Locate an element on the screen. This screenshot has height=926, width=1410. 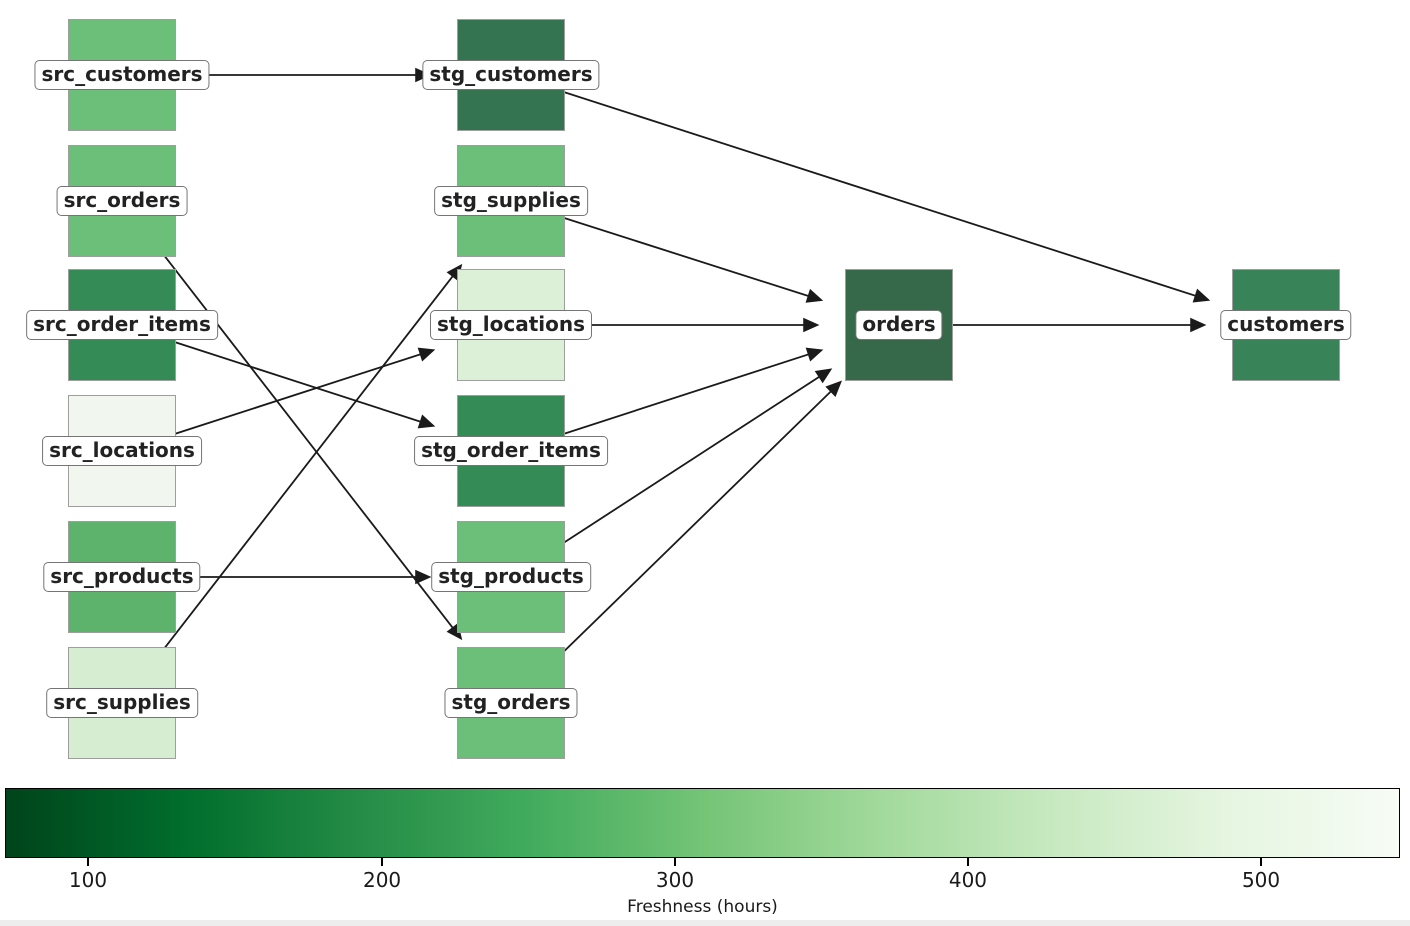
colorbar-tick-label: 300 is located at coordinates (675, 880).